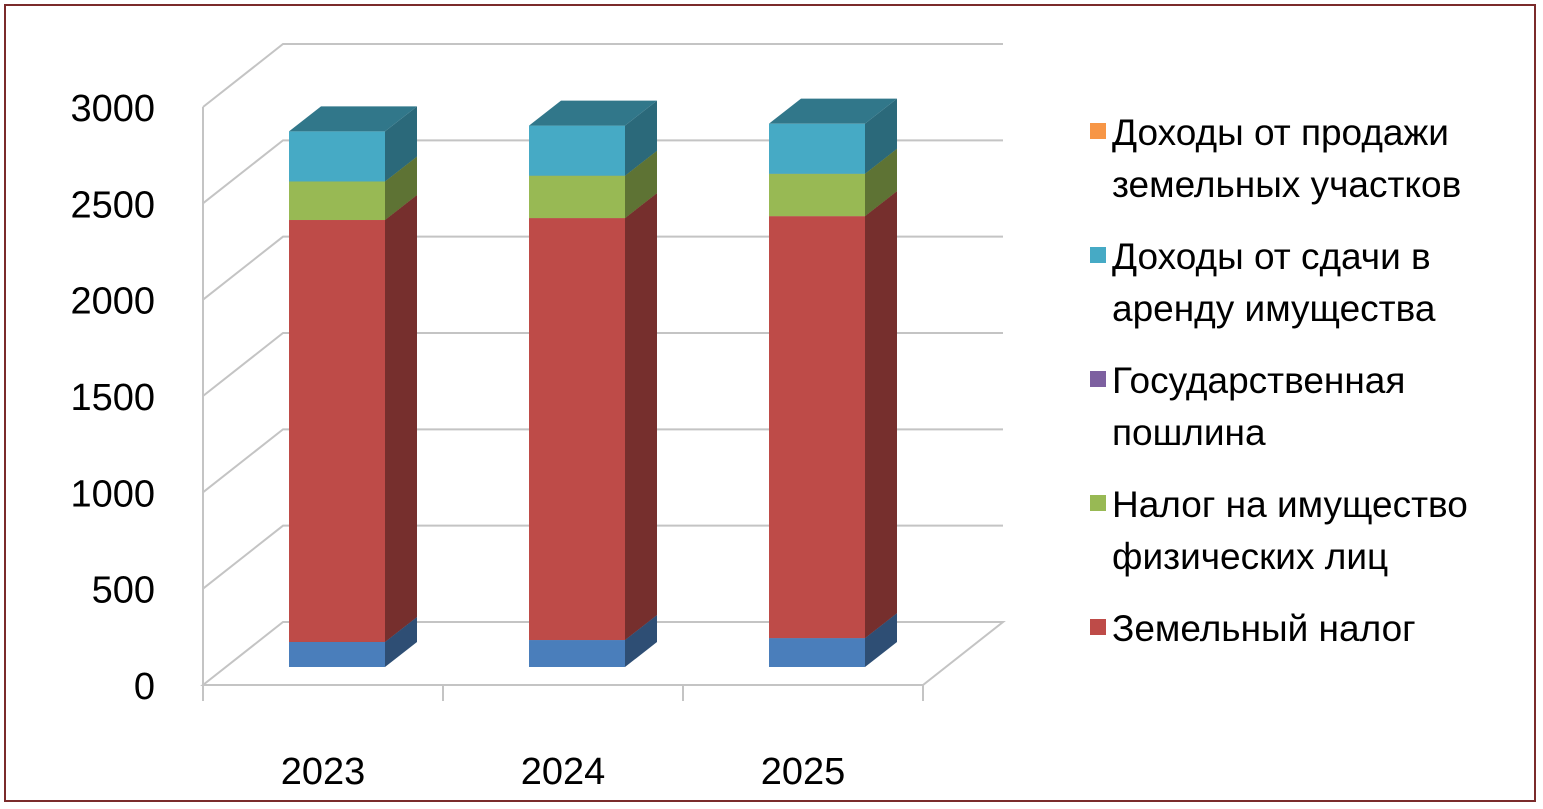 The width and height of the screenshot is (1543, 809). Describe the element at coordinates (144, 687) in the screenshot. I see `y-tick-label: 0` at that location.